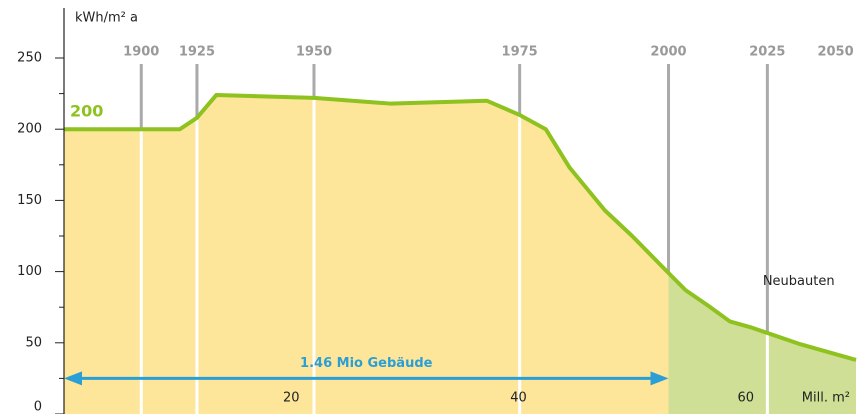 The width and height of the screenshot is (864, 414). What do you see at coordinates (106, 18) in the screenshot?
I see `y-axis-label: kWh/m² a` at bounding box center [106, 18].